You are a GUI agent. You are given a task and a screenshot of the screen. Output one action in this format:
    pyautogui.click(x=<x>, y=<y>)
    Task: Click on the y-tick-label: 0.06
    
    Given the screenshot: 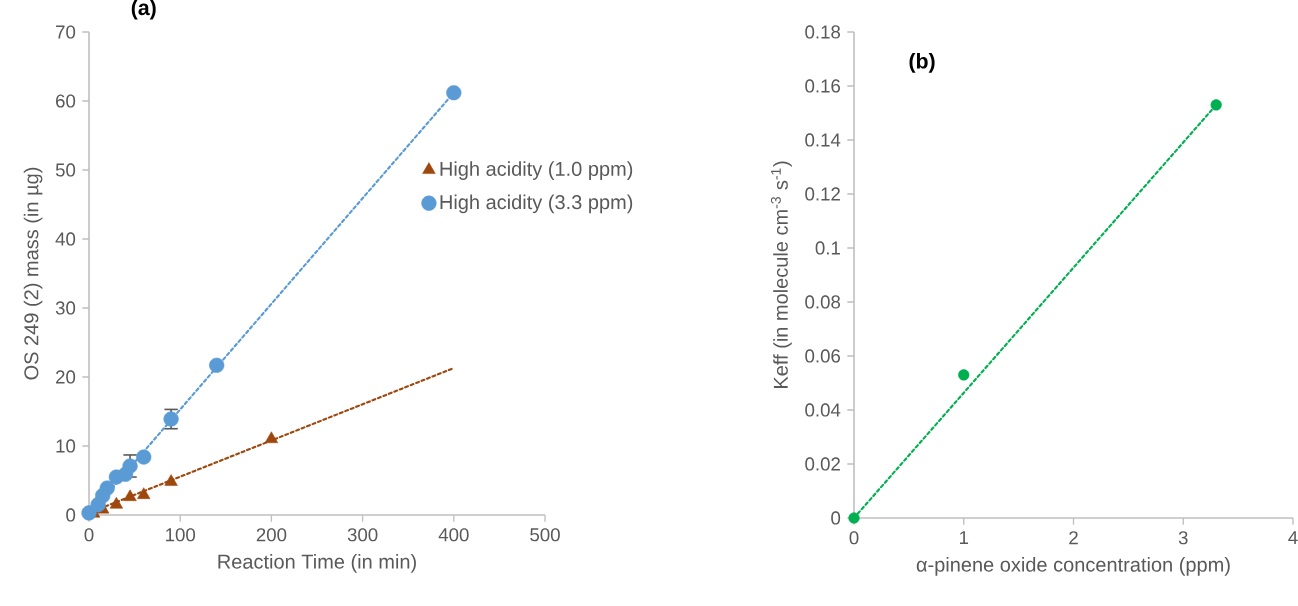 What is the action you would take?
    pyautogui.click(x=823, y=356)
    